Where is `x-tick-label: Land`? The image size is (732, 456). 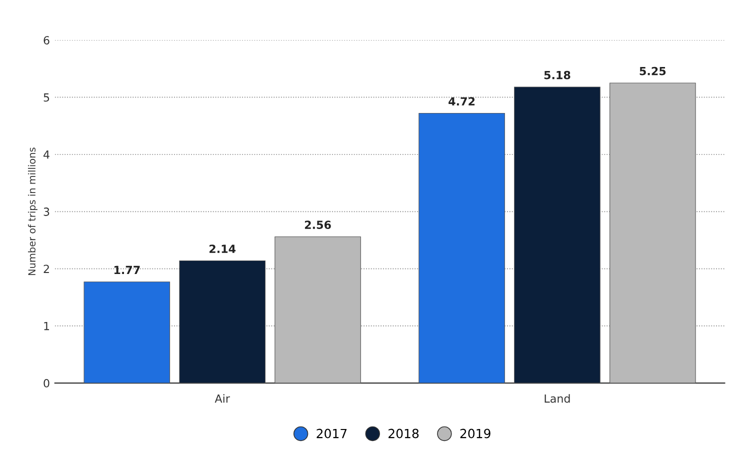 x-tick-label: Land is located at coordinates (557, 398).